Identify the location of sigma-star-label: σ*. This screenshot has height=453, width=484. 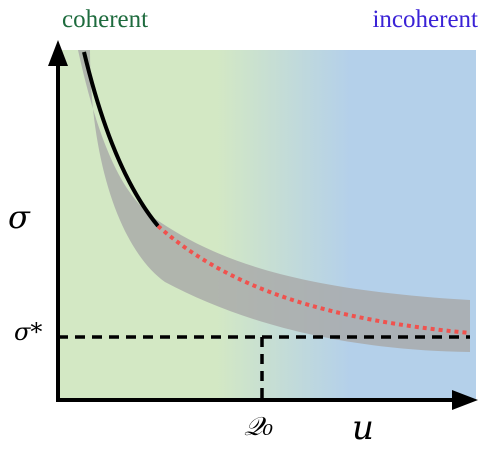
(28, 332).